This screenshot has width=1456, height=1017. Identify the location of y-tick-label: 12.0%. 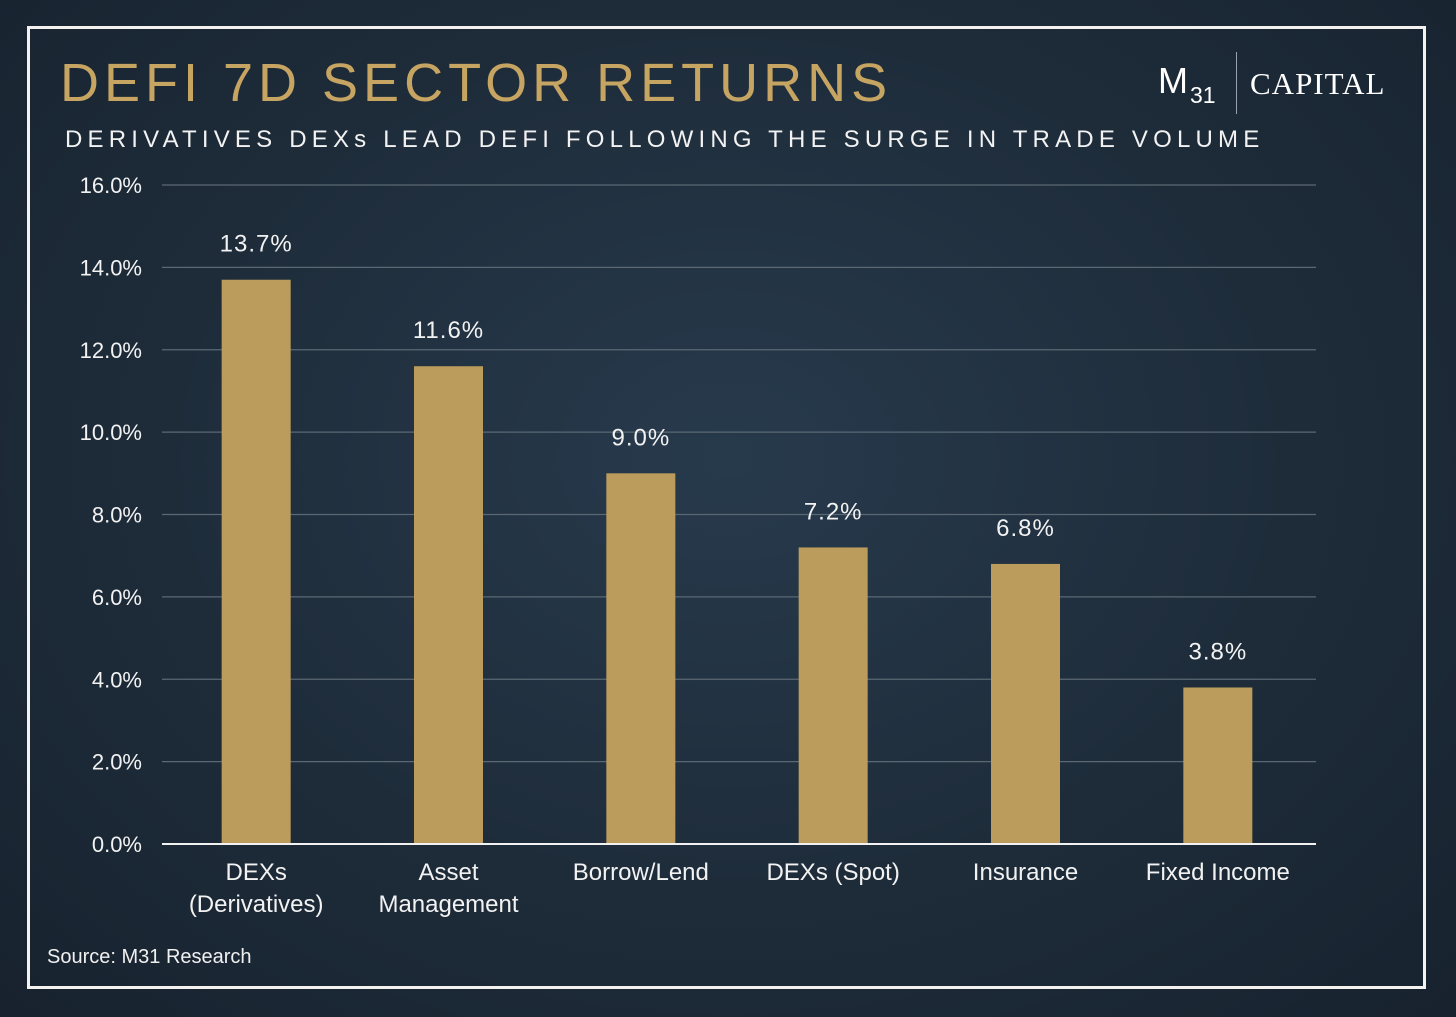
(111, 350).